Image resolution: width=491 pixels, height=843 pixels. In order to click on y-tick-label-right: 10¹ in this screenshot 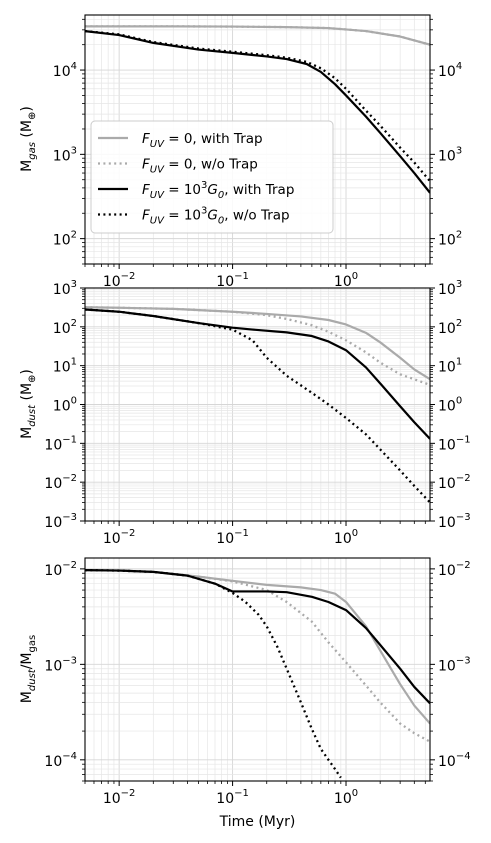, I will do `click(450, 366)`.